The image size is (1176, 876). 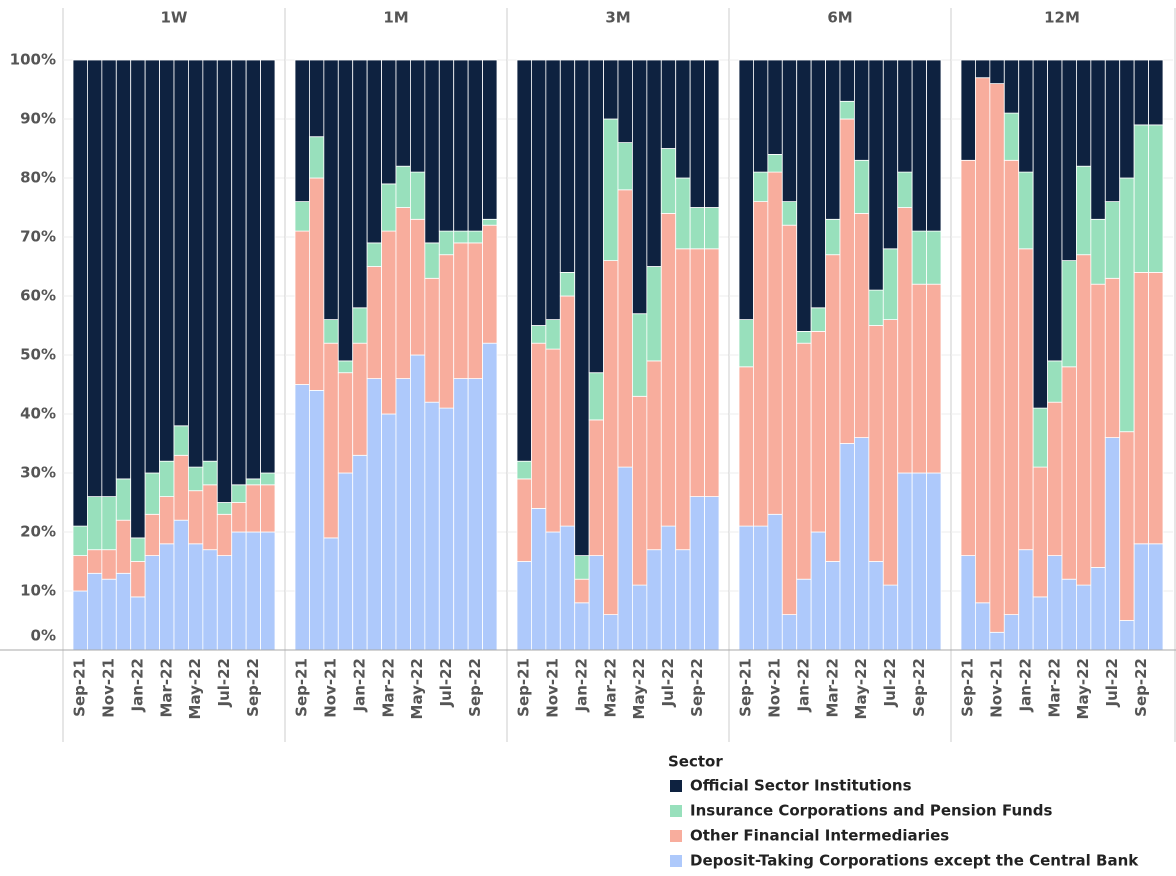 What do you see at coordinates (43, 636) in the screenshot?
I see `y-tick-label: 0%` at bounding box center [43, 636].